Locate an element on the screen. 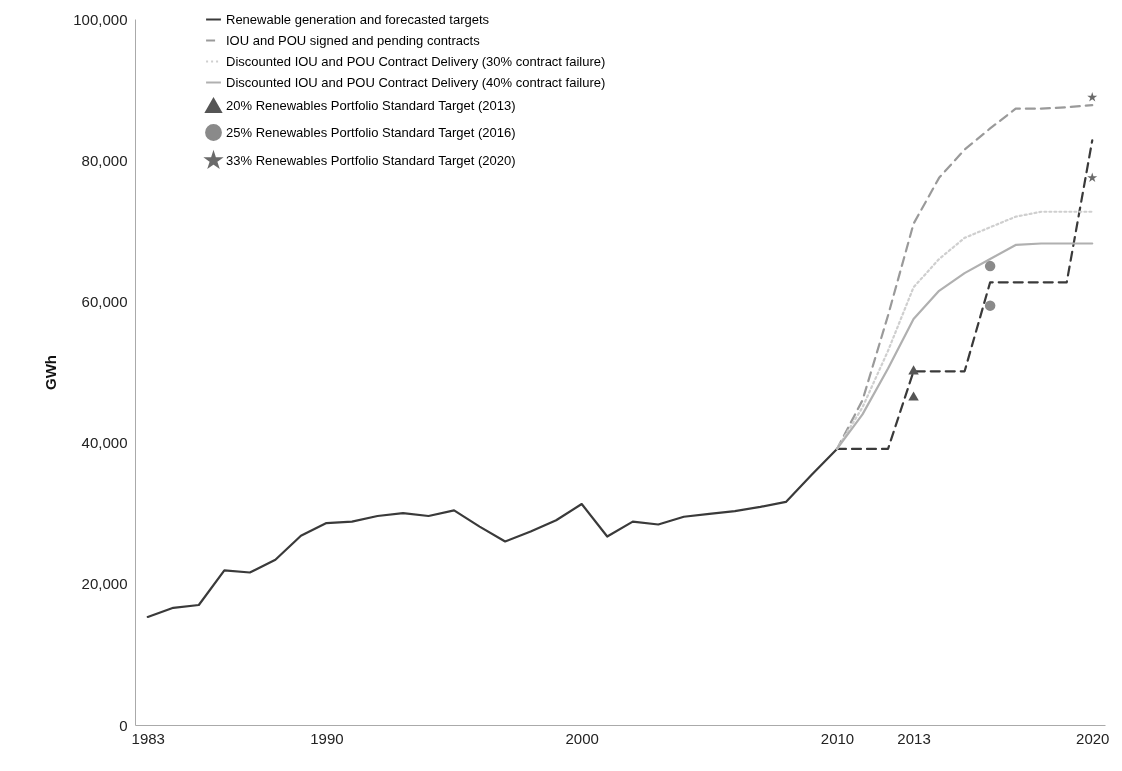 Image resolution: width=1122 pixels, height=771 pixels. x-tick-label: 1983 is located at coordinates (148, 738).